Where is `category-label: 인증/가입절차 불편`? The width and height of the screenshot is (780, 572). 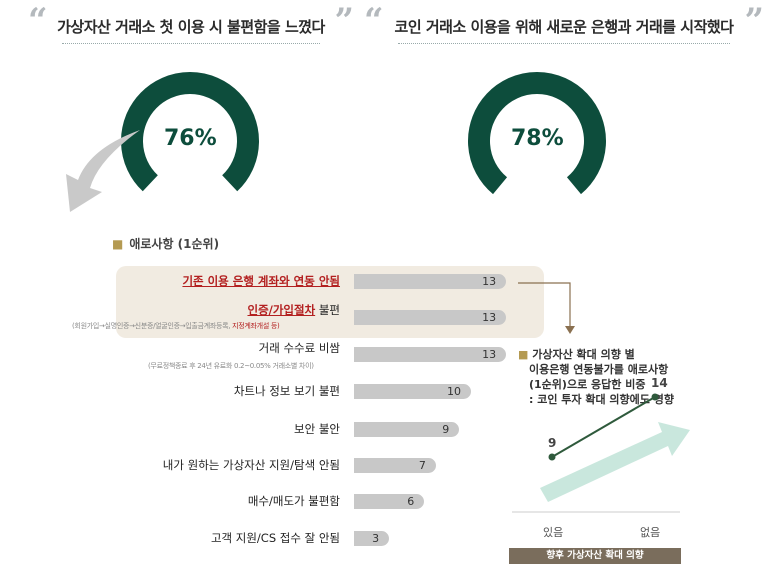
category-label: 인증/가입절차 불편 is located at coordinates (293, 310).